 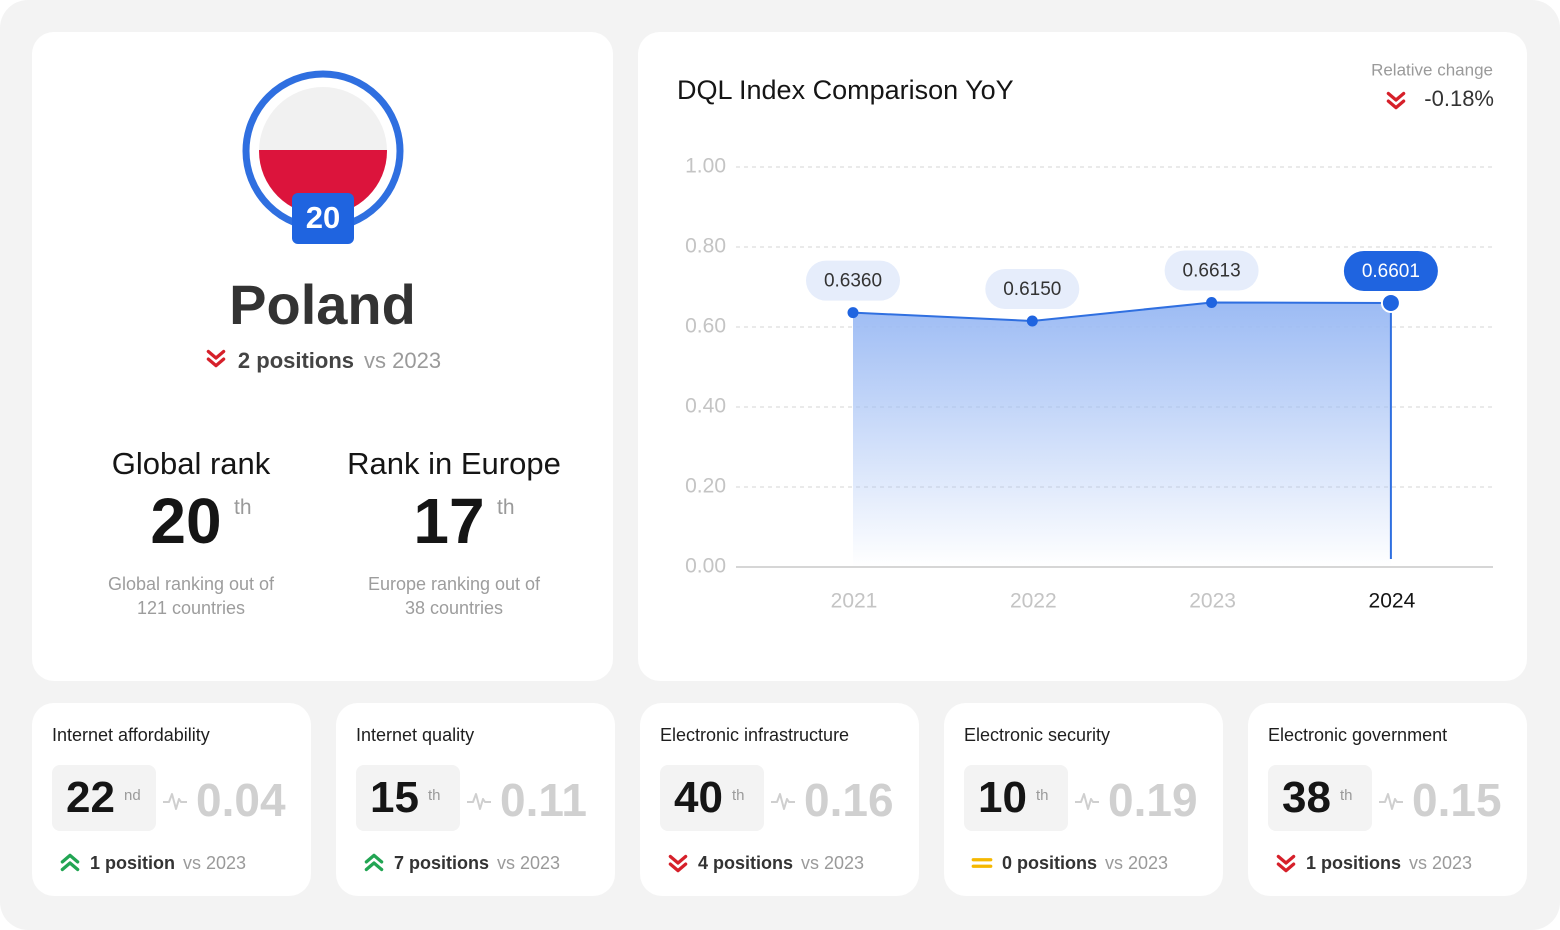 What do you see at coordinates (191, 596) in the screenshot?
I see `rank-description: Global ranking out of 121 countries` at bounding box center [191, 596].